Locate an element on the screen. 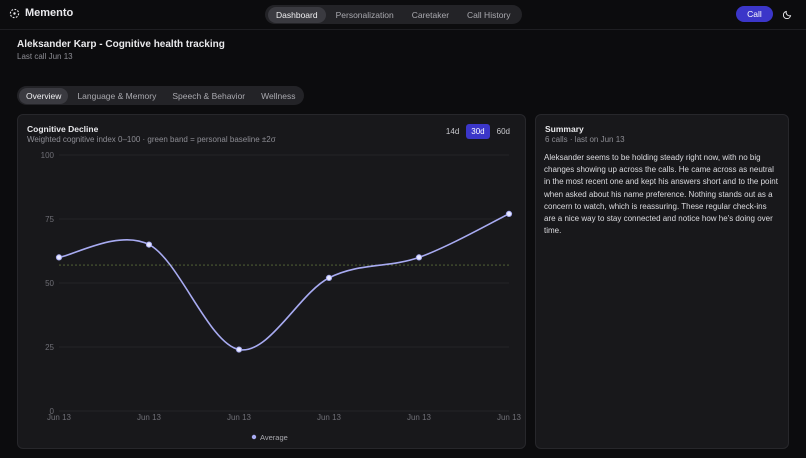  theme-toggle is located at coordinates (788, 14).